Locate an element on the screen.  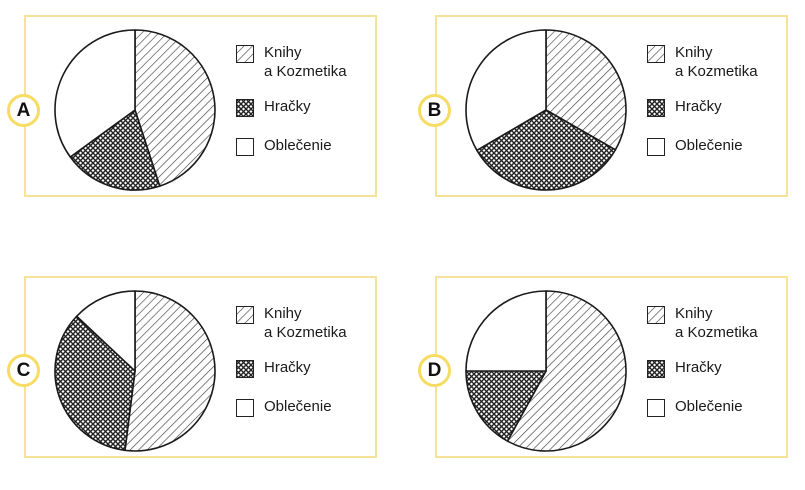
option-badge-d: D is located at coordinates (434, 370).